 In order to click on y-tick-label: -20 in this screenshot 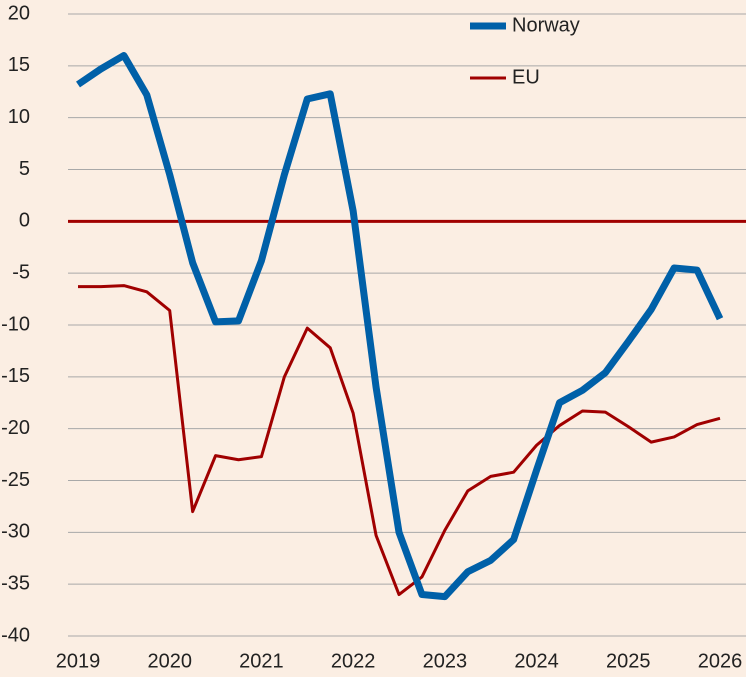, I will do `click(15, 428)`.